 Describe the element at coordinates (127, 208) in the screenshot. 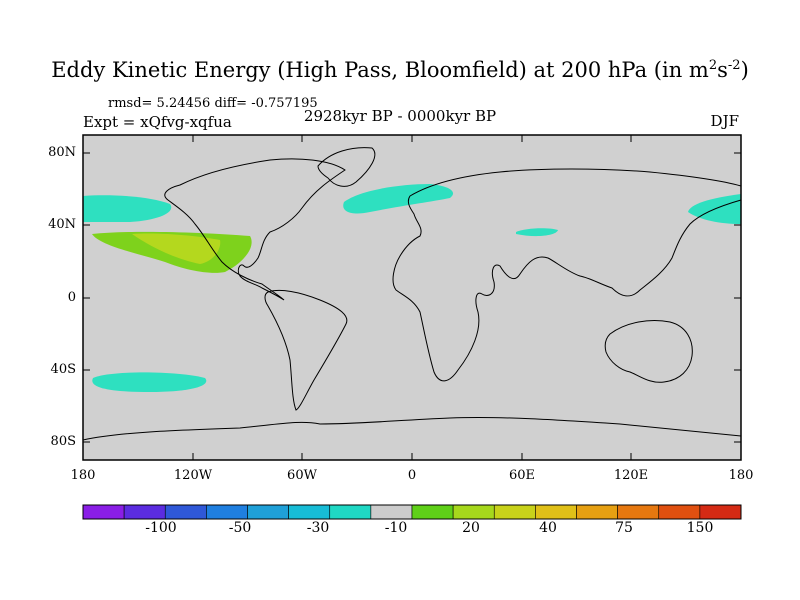

I see `anomaly-cyan-npacific-west` at that location.